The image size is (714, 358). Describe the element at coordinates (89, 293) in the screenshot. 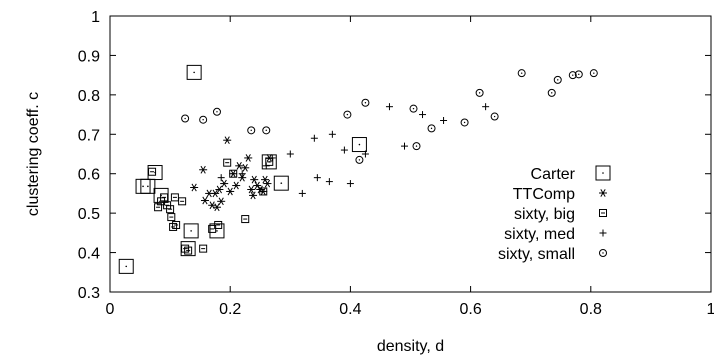

I see `y-tick-label: 0.3` at that location.